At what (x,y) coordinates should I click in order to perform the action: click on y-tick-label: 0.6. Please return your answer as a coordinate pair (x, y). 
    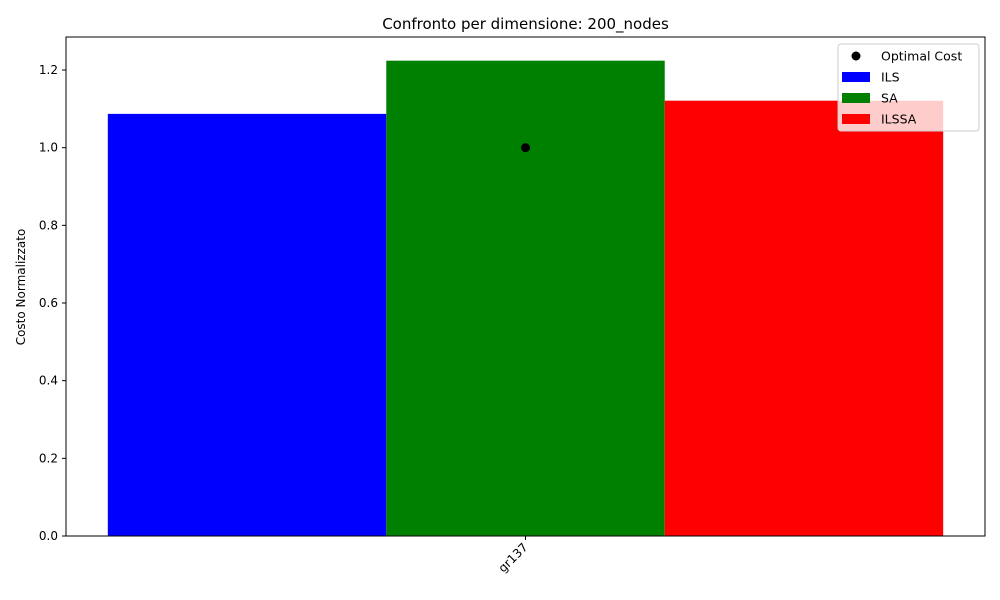
    Looking at the image, I should click on (48, 303).